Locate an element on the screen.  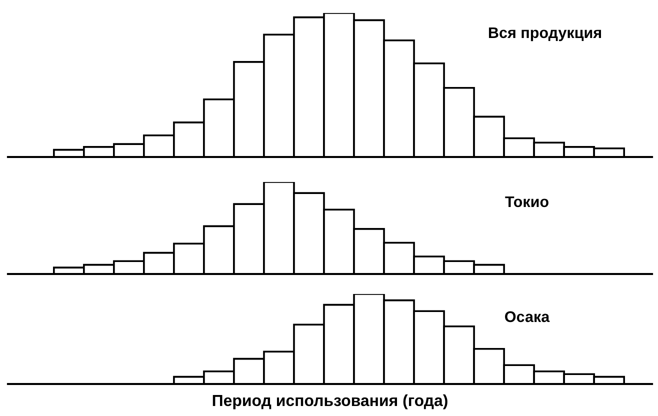
text: Осака is located at coordinates (527, 316).